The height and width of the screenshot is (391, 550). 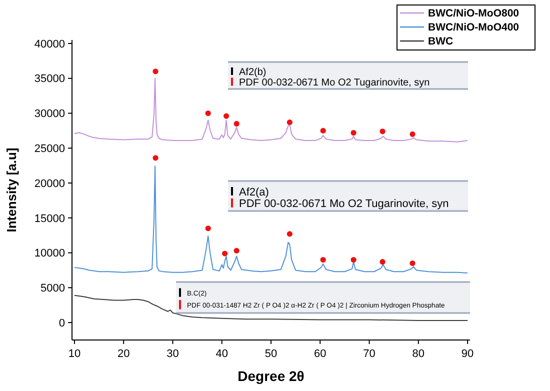 I want to click on annotation: Af2(a), so click(x=254, y=192).